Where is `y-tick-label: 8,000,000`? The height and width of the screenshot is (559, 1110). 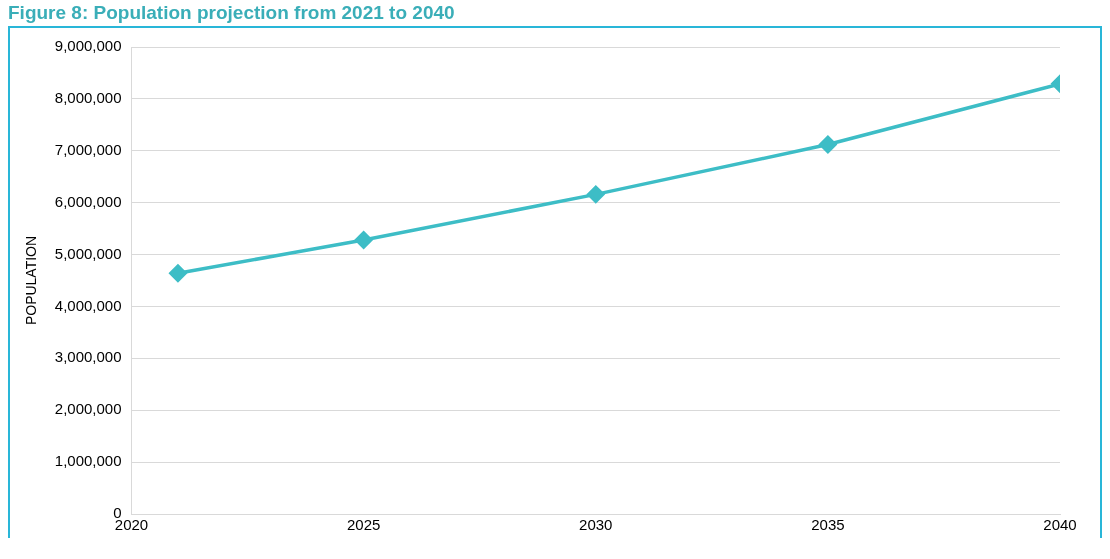
y-tick-label: 8,000,000 is located at coordinates (88, 98).